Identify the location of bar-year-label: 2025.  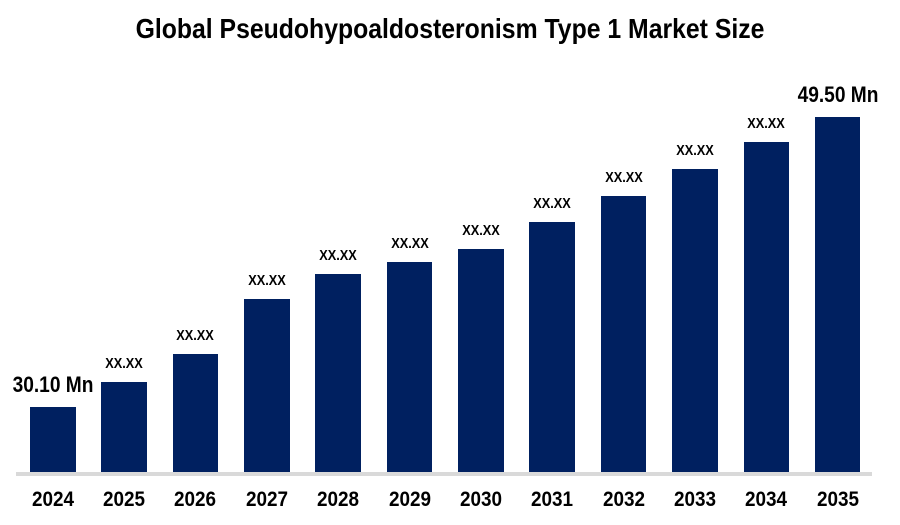
(124, 499).